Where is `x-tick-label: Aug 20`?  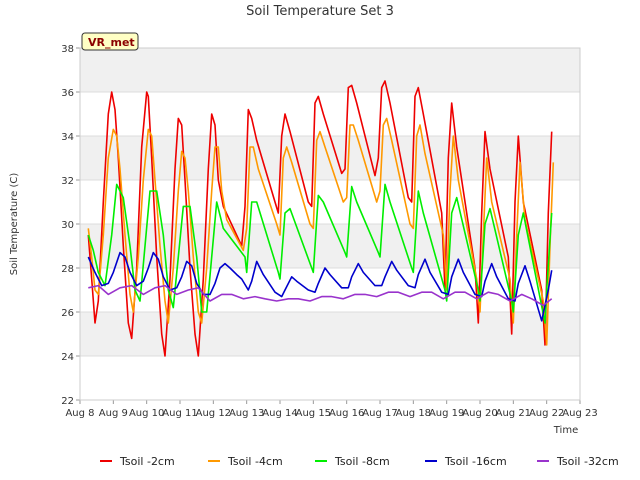
x-tick-label: Aug 20 is located at coordinates (479, 413).